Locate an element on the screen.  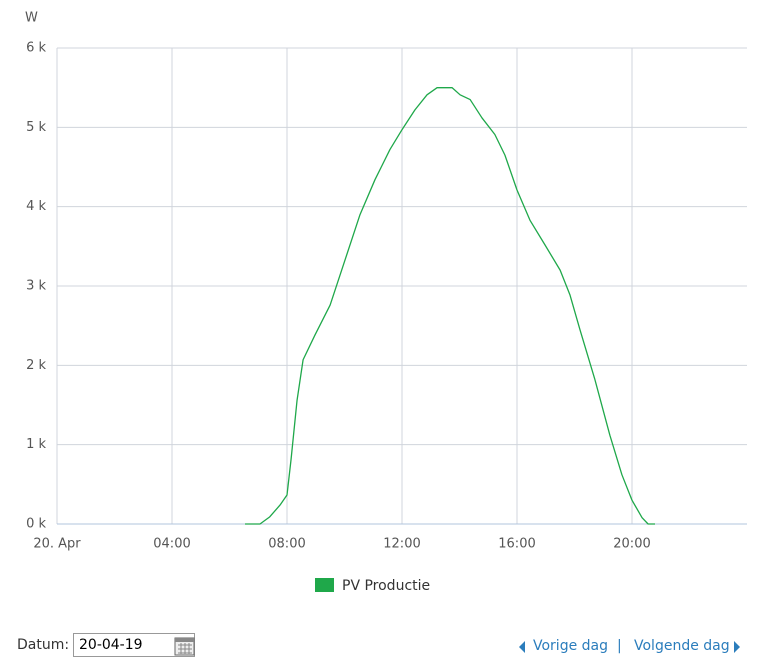
x-tick-label: 04:00 is located at coordinates (171, 544).